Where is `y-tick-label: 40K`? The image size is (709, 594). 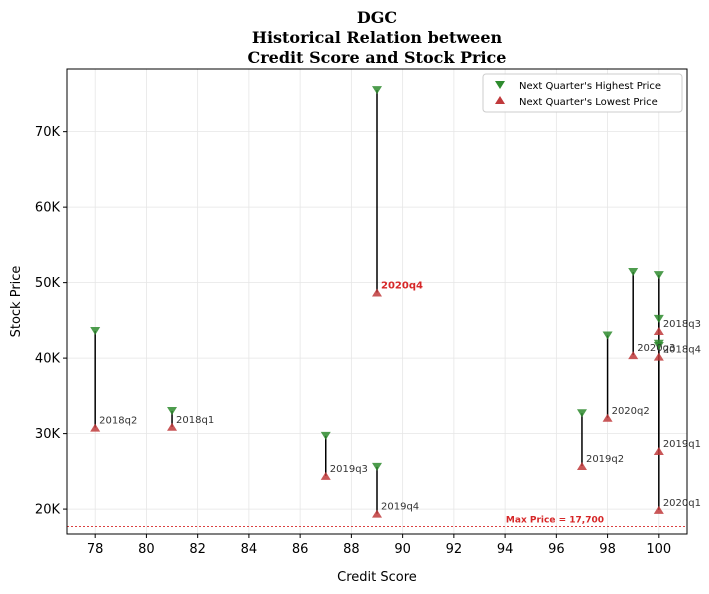
y-tick-label: 40K is located at coordinates (48, 359).